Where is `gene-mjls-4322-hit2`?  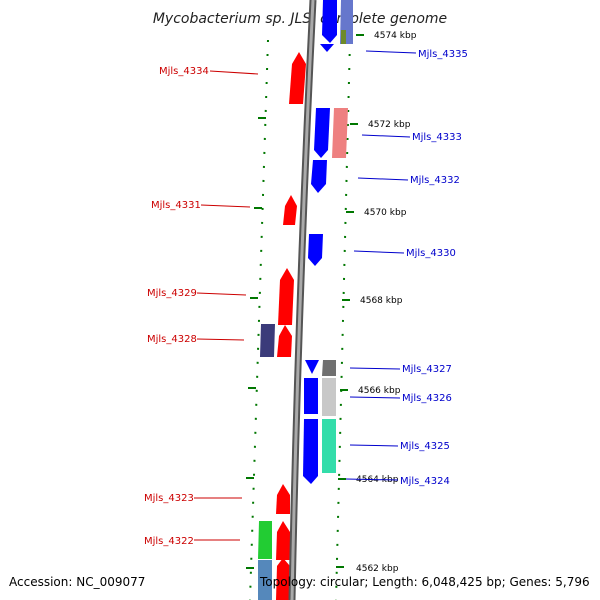 gene-mjls-4322-hit2 is located at coordinates (265, 580).